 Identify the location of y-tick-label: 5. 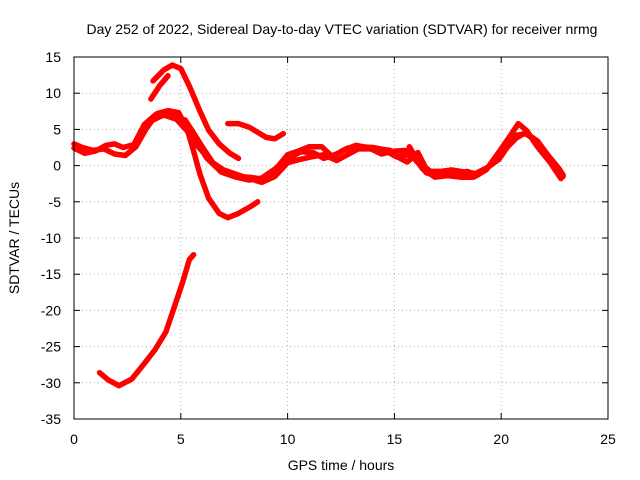
(57, 129).